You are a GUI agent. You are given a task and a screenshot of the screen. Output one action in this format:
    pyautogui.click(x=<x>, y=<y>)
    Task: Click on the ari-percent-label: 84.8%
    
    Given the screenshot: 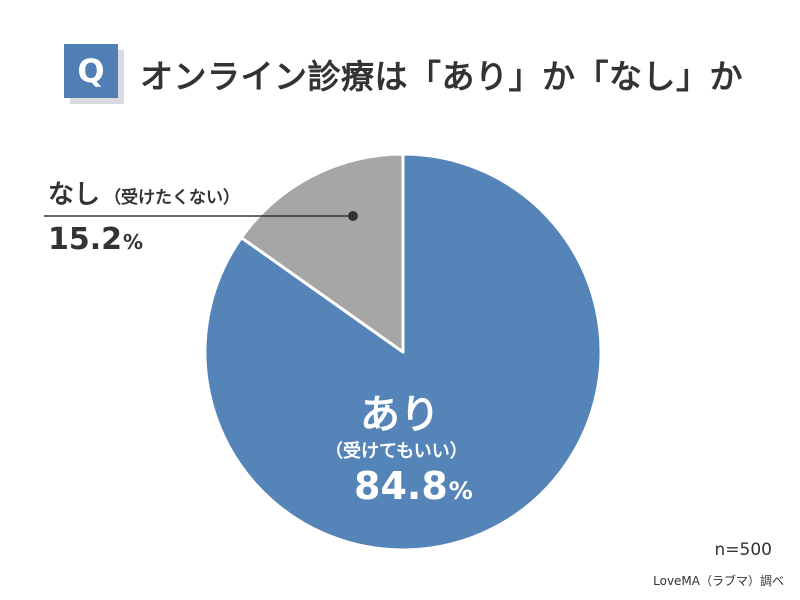 What is the action you would take?
    pyautogui.click(x=413, y=486)
    